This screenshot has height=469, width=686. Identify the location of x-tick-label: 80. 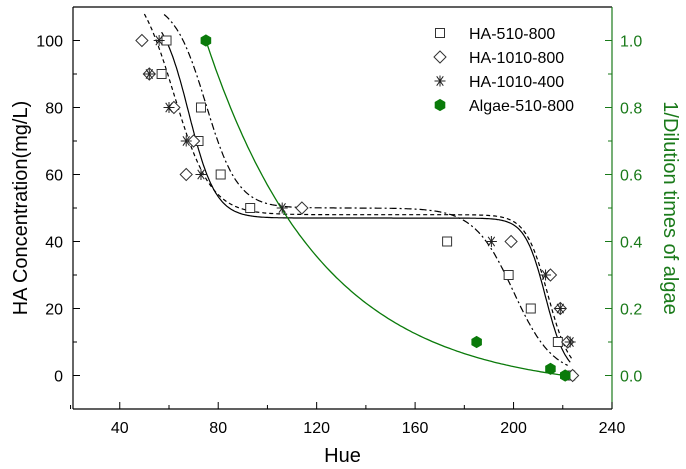
(218, 428).